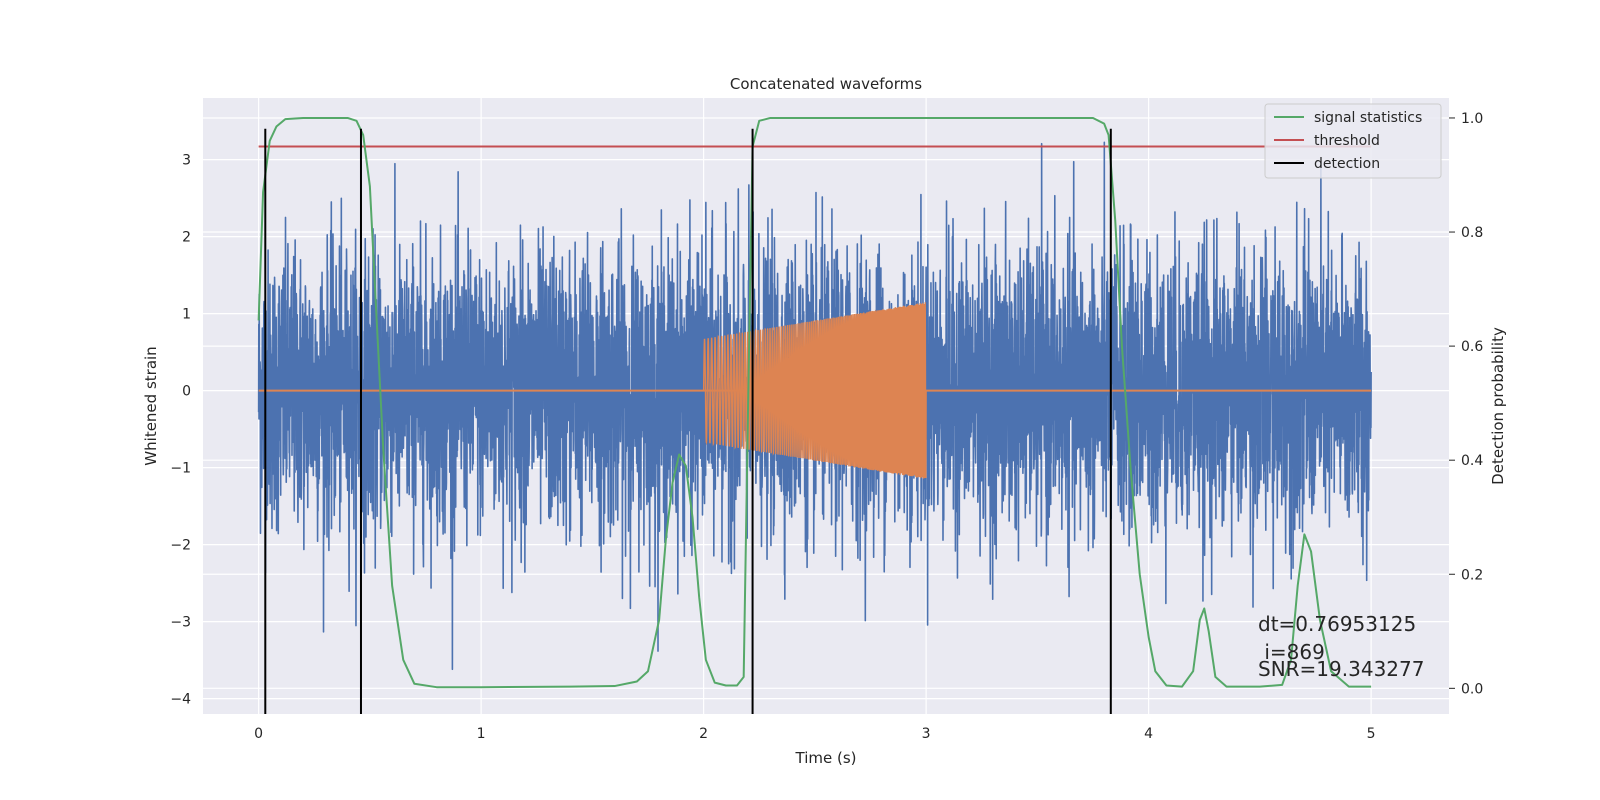 The width and height of the screenshot is (1600, 800). I want to click on x-axis-label: Time (s), so click(826, 758).